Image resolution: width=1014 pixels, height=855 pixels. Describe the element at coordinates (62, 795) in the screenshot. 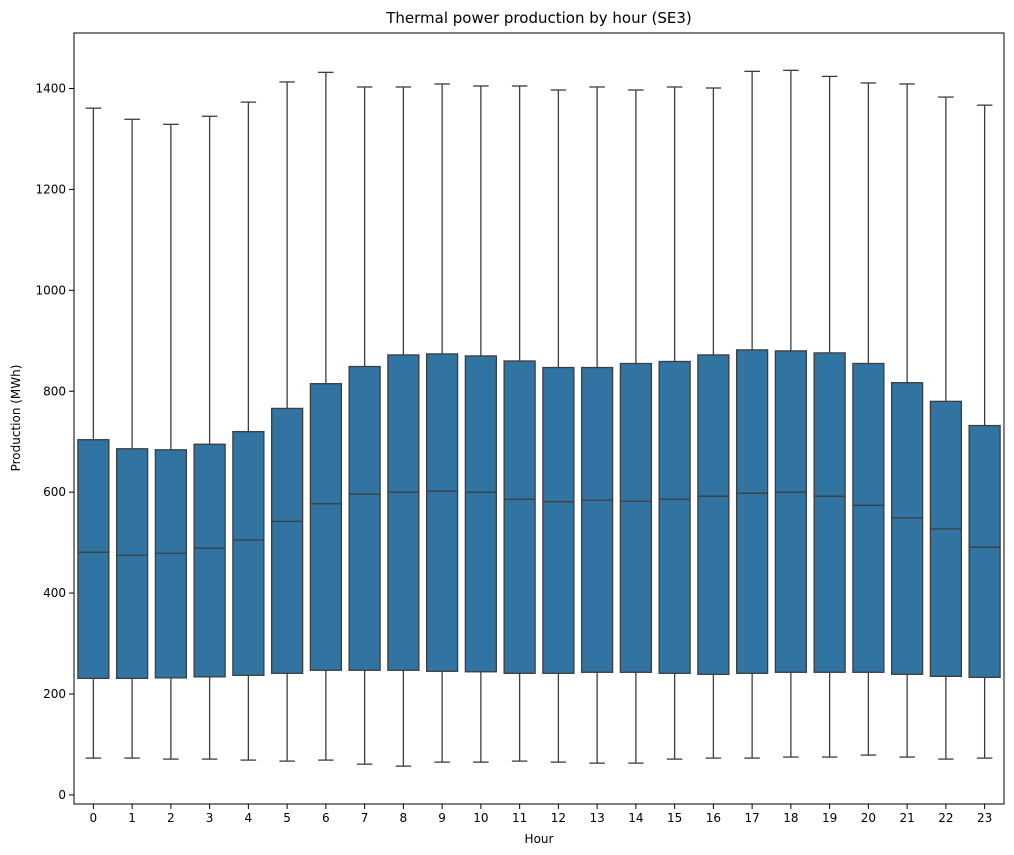

I see `y-tick-label: 0` at that location.